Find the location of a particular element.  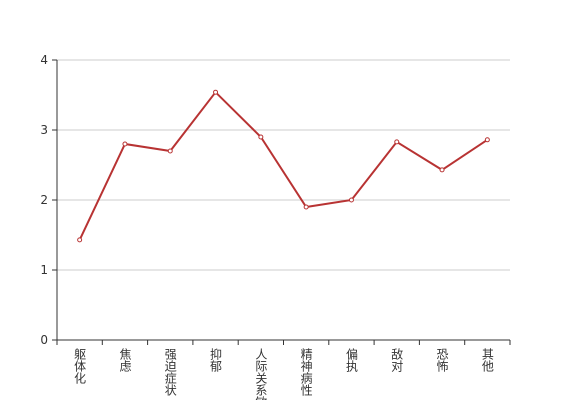

x-tick-label: 精神病性 is located at coordinates (306, 372).